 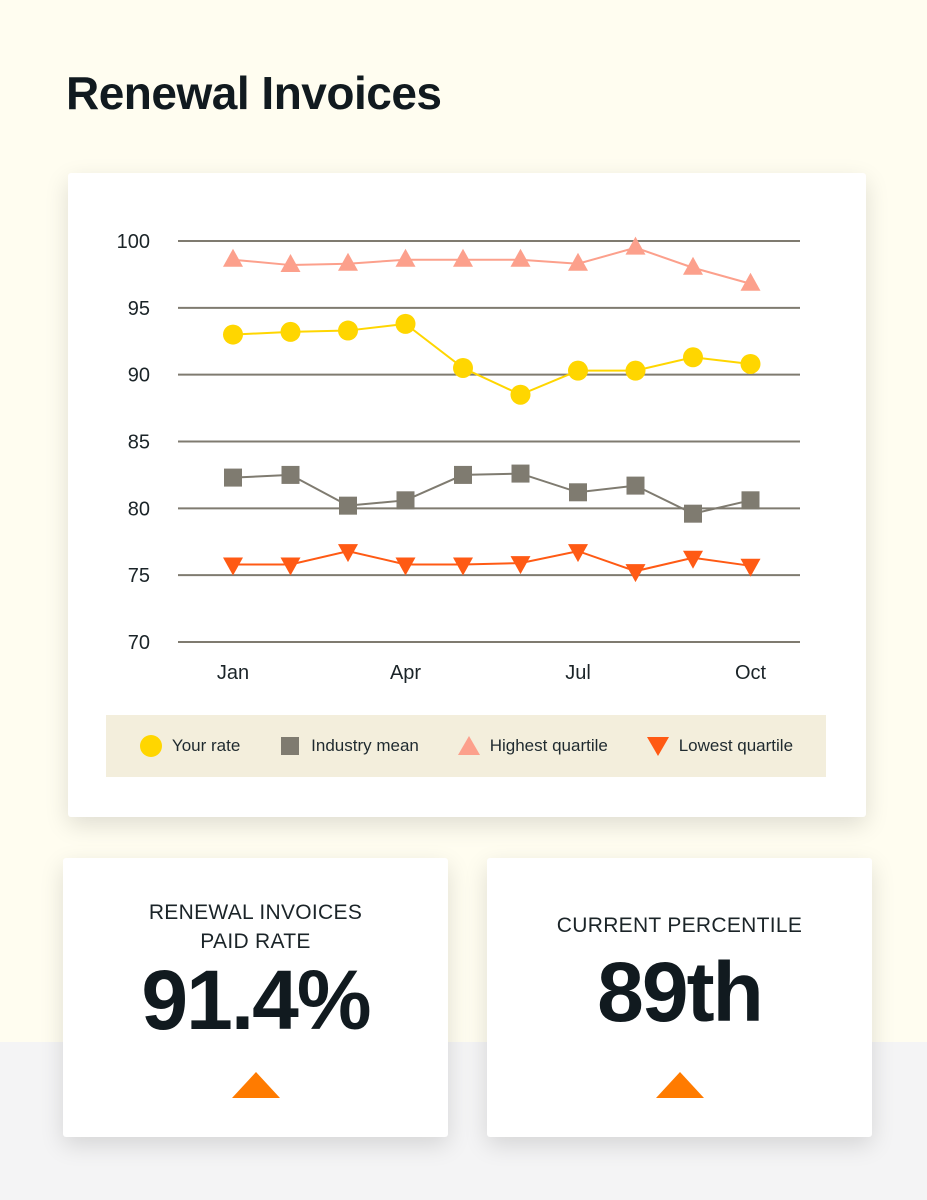 What do you see at coordinates (491, 493) in the screenshot?
I see `series-line-industry-mean` at bounding box center [491, 493].